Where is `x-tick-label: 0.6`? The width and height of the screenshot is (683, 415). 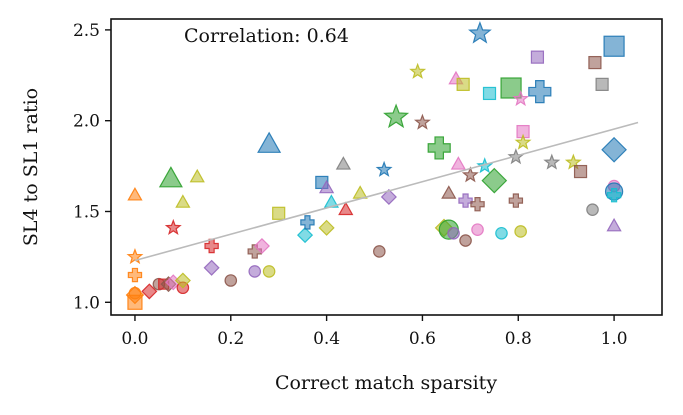 x-tick-label: 0.6 is located at coordinates (422, 339).